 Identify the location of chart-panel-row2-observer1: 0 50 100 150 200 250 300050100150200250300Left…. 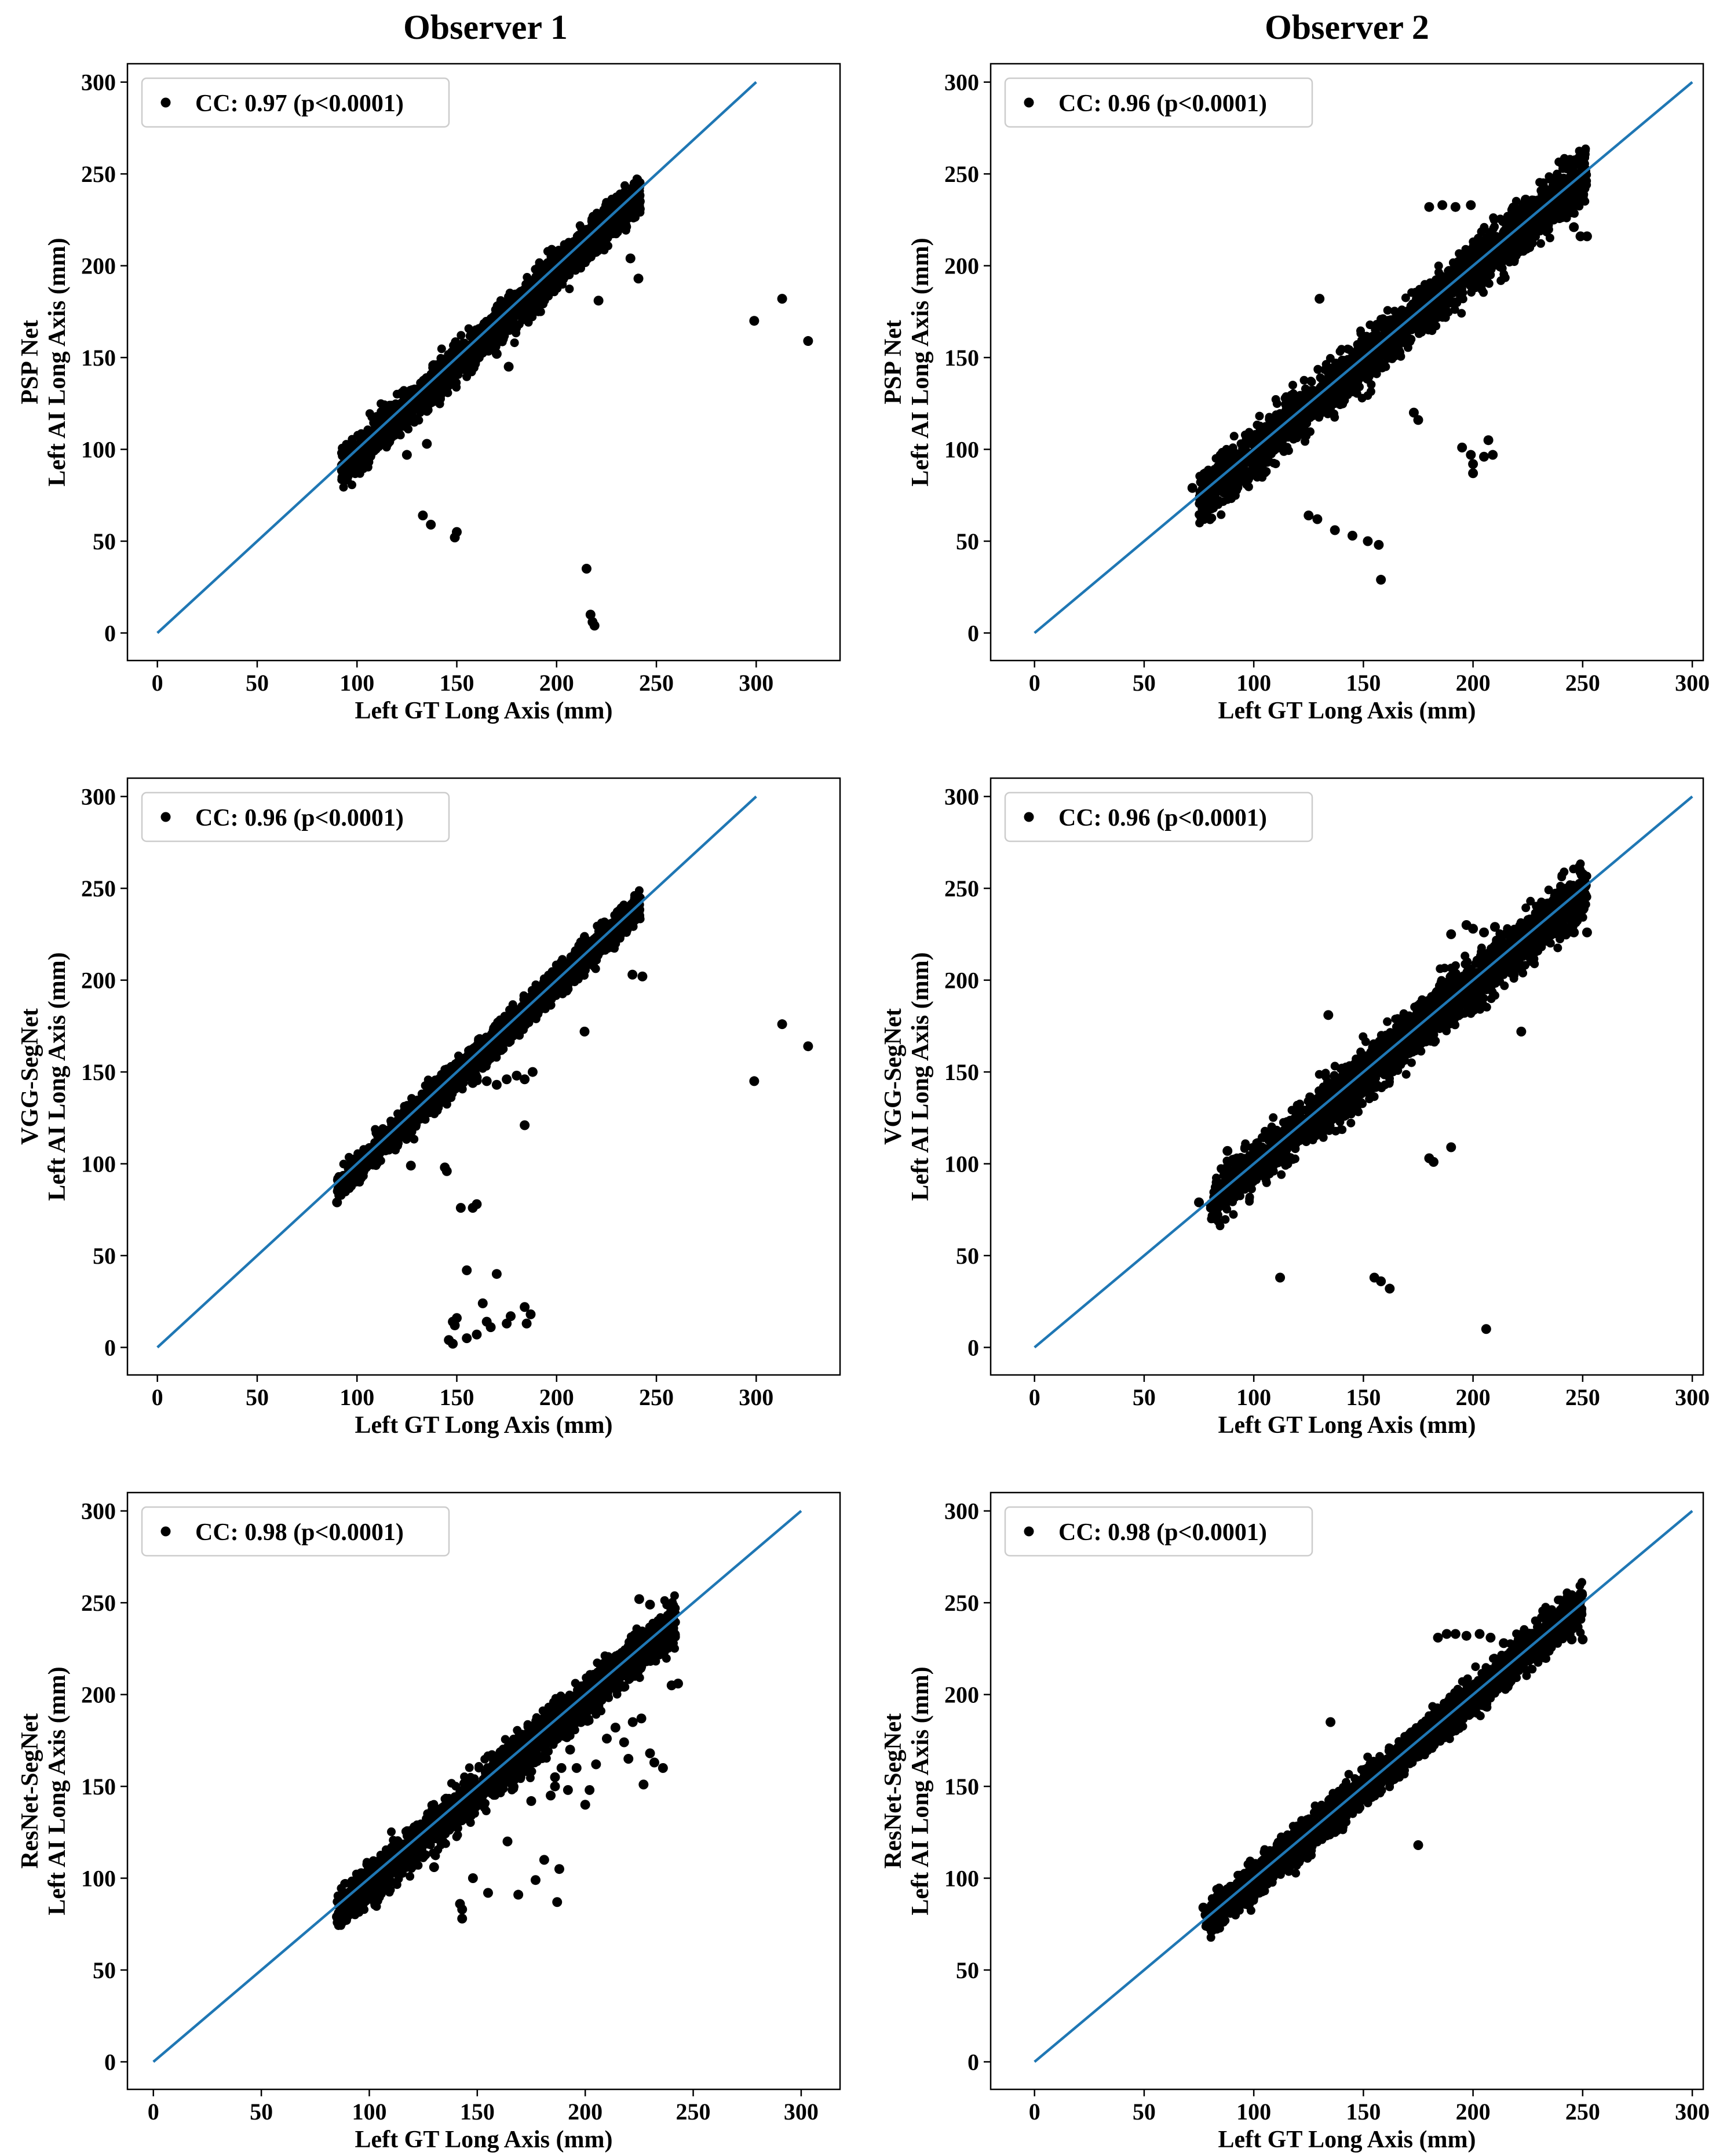
(429, 1108).